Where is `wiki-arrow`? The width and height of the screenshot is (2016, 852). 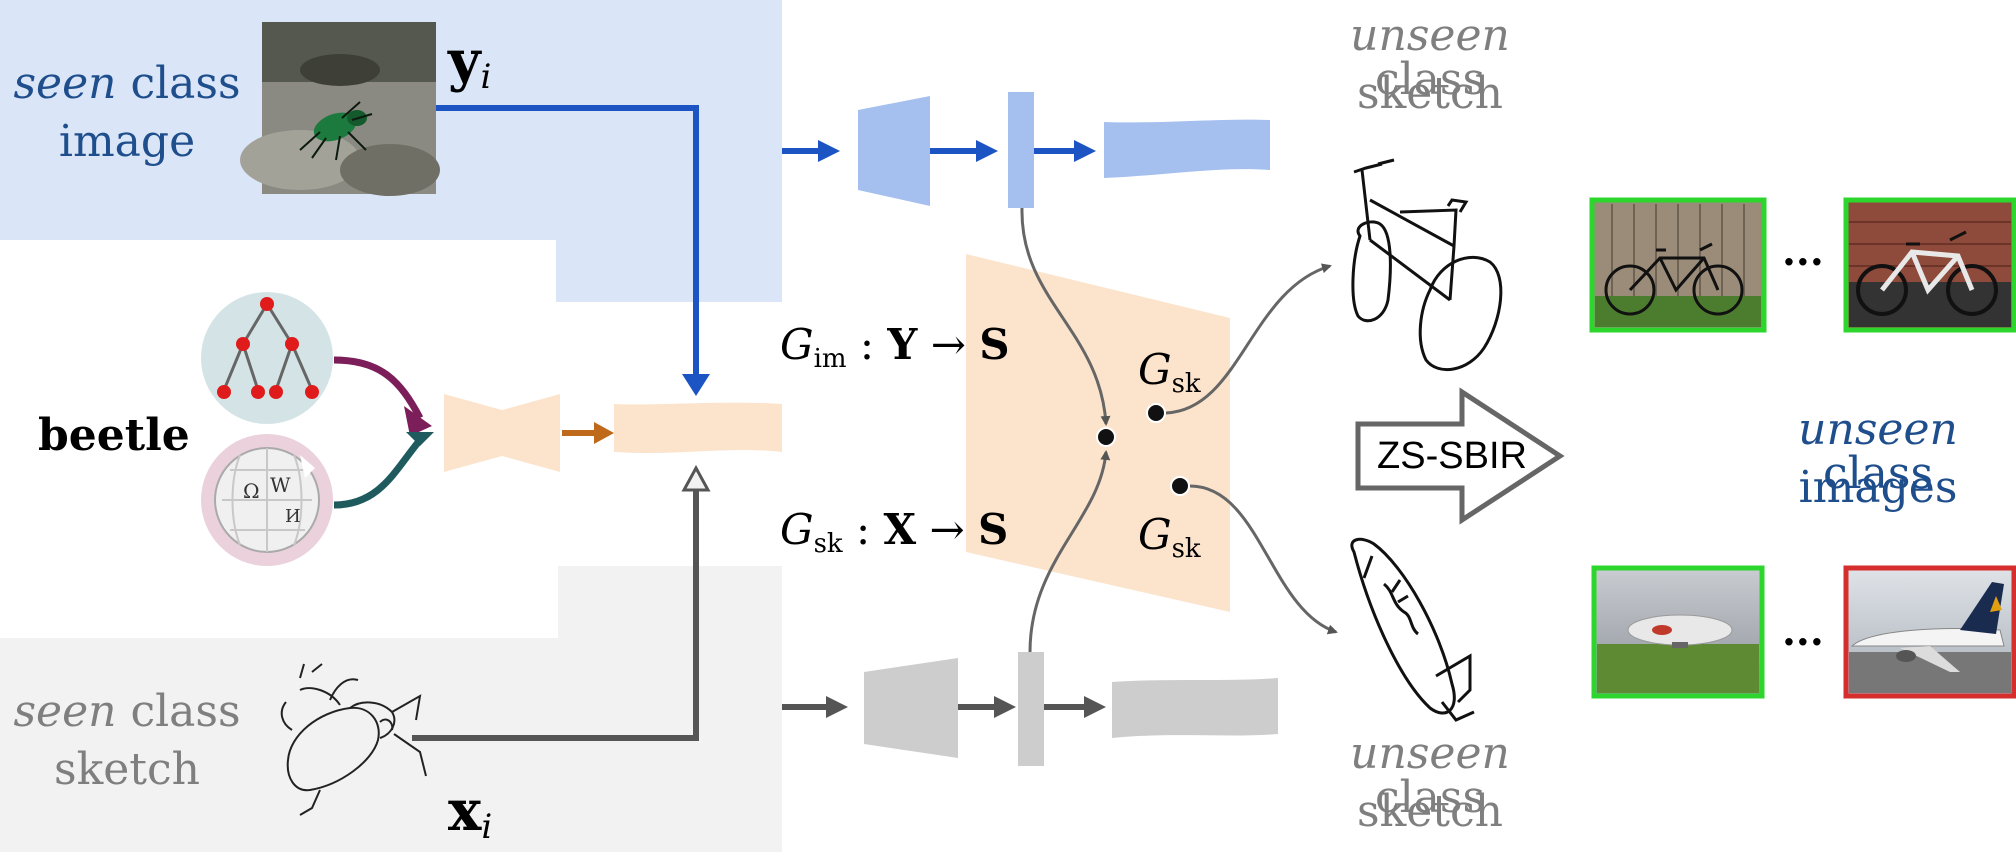
wiki-arrow is located at coordinates (378, 473).